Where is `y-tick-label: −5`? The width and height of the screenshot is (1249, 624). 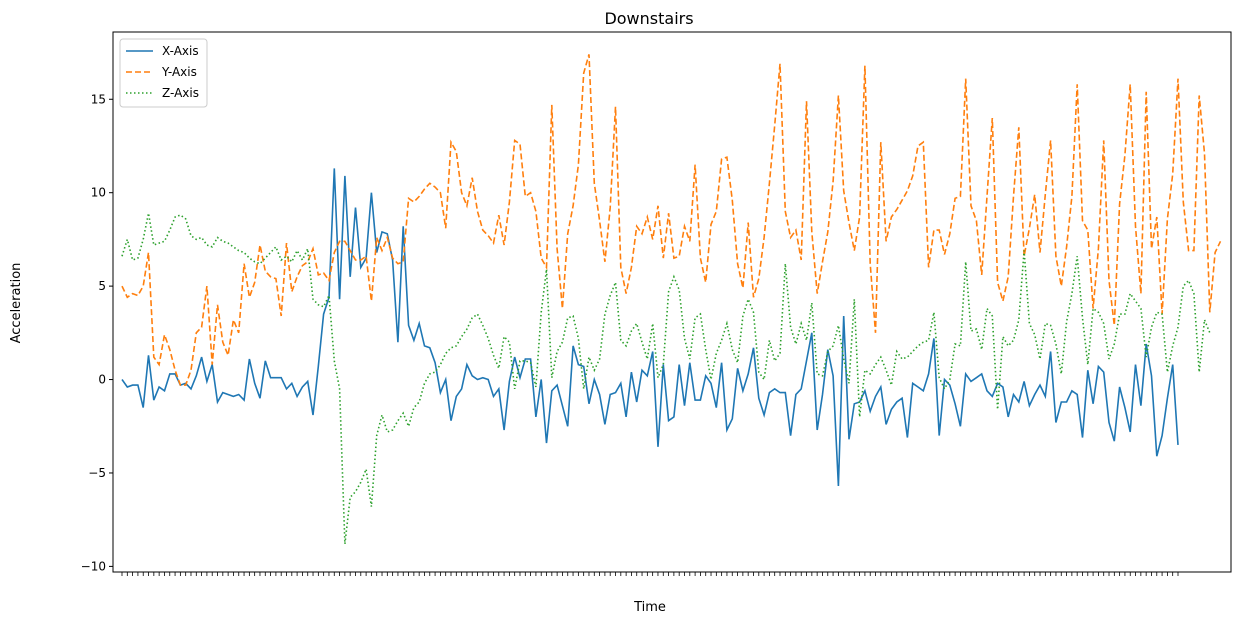 y-tick-label: −5 is located at coordinates (97, 473).